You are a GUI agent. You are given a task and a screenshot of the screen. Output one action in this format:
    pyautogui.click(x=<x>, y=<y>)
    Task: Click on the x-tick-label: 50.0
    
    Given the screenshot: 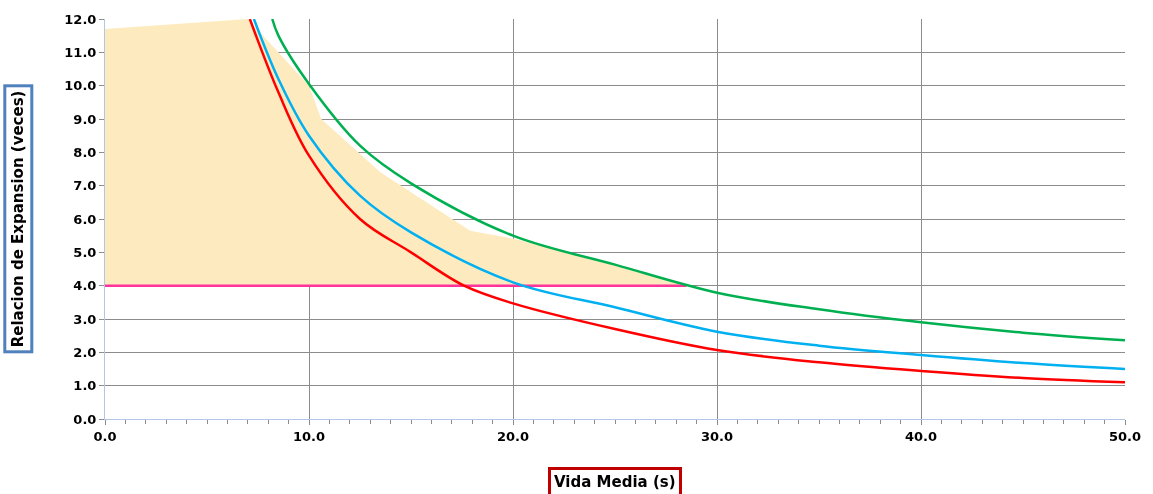 What is the action you would take?
    pyautogui.click(x=1125, y=436)
    